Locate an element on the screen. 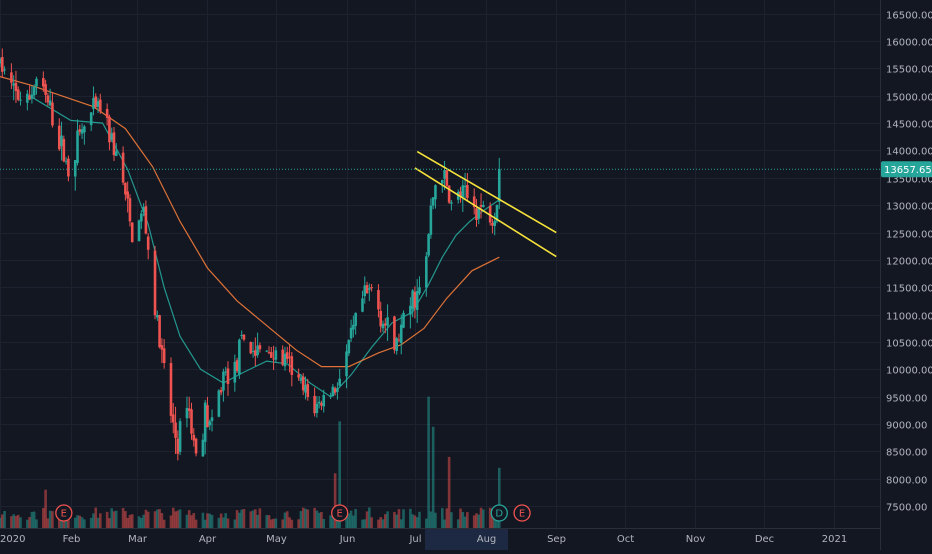 This screenshot has height=554, width=932. trend-line-lower is located at coordinates (485, 212).